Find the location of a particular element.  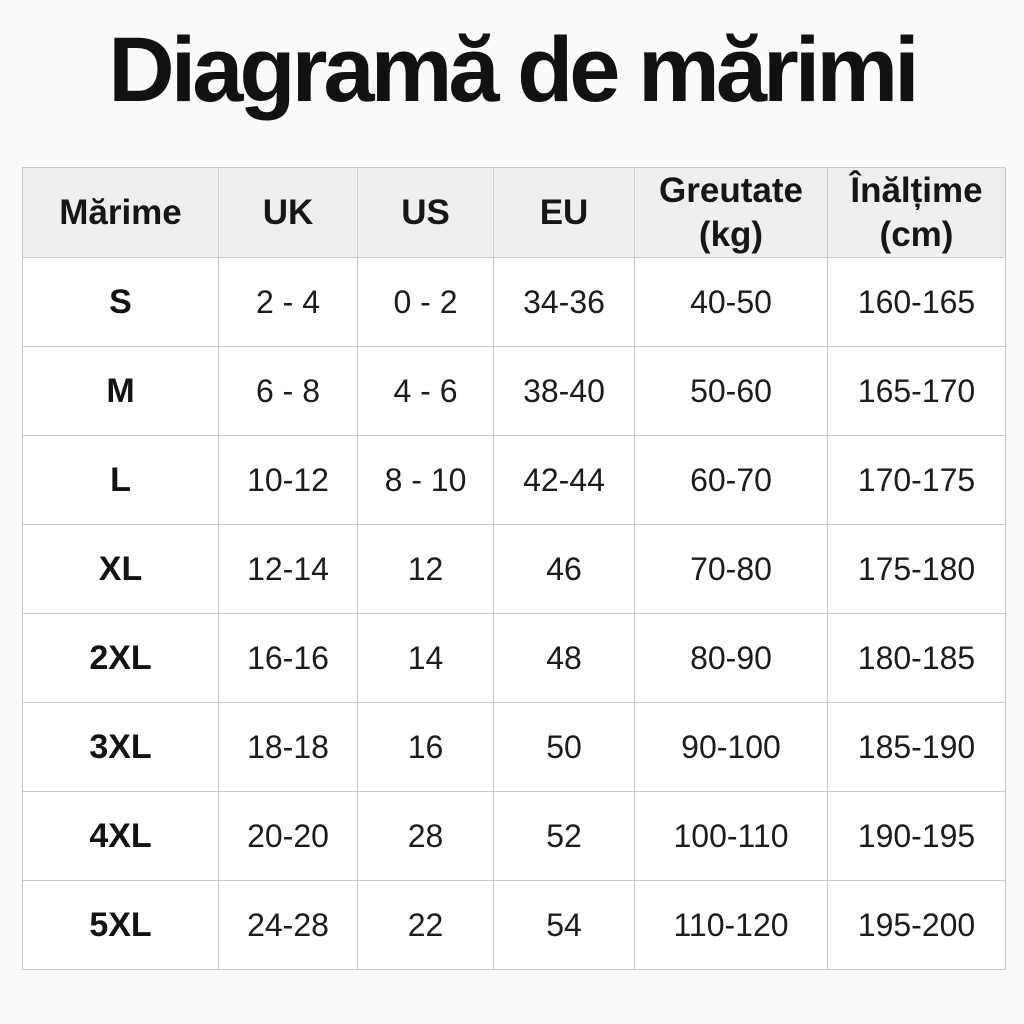

size-value-cell: 60-70 is located at coordinates (731, 480).